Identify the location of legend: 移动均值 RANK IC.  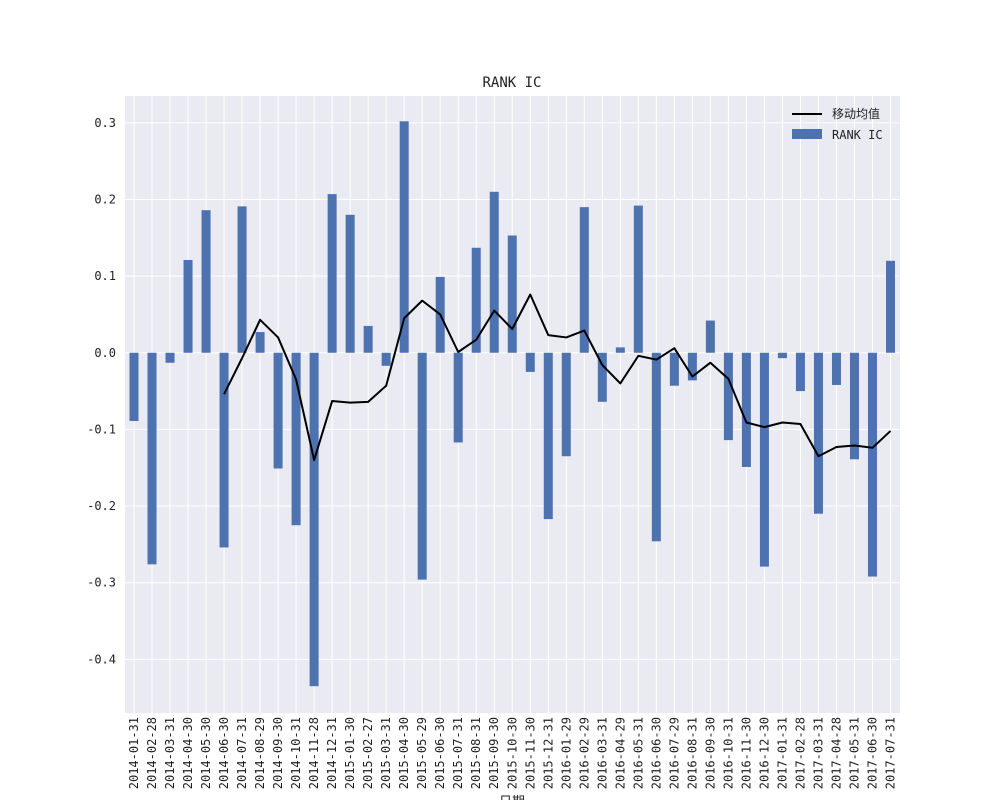
(837, 124).